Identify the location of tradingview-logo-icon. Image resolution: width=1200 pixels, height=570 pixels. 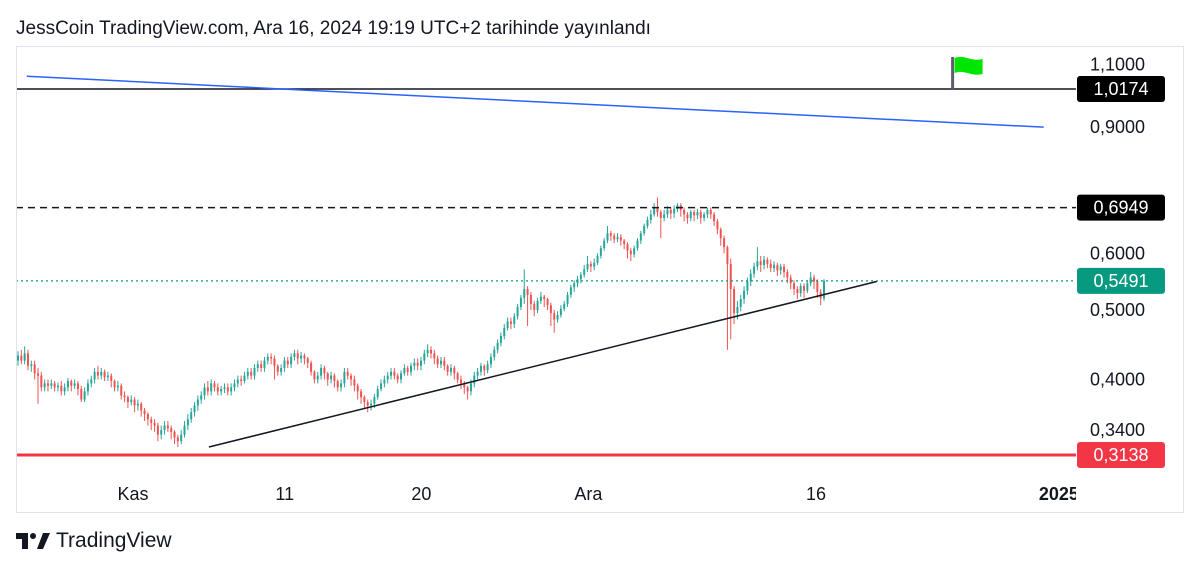
(33, 541).